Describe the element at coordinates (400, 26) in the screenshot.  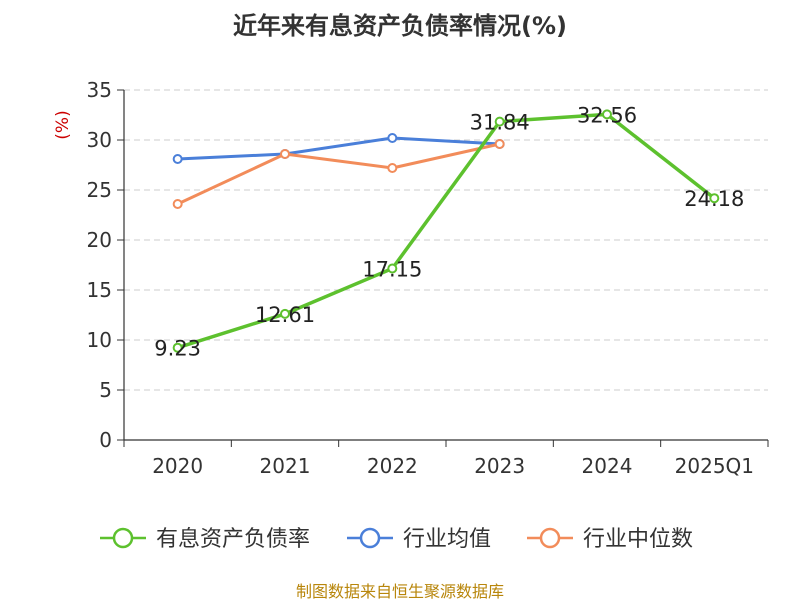
I see `chart-title: 近年来有息资产负债率情况(%)` at that location.